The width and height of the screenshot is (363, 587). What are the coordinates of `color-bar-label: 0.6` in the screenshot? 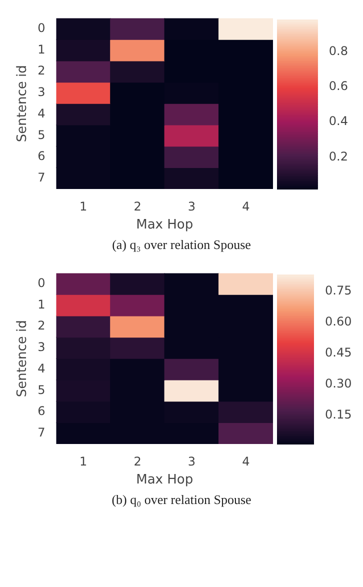 It's located at (338, 86).